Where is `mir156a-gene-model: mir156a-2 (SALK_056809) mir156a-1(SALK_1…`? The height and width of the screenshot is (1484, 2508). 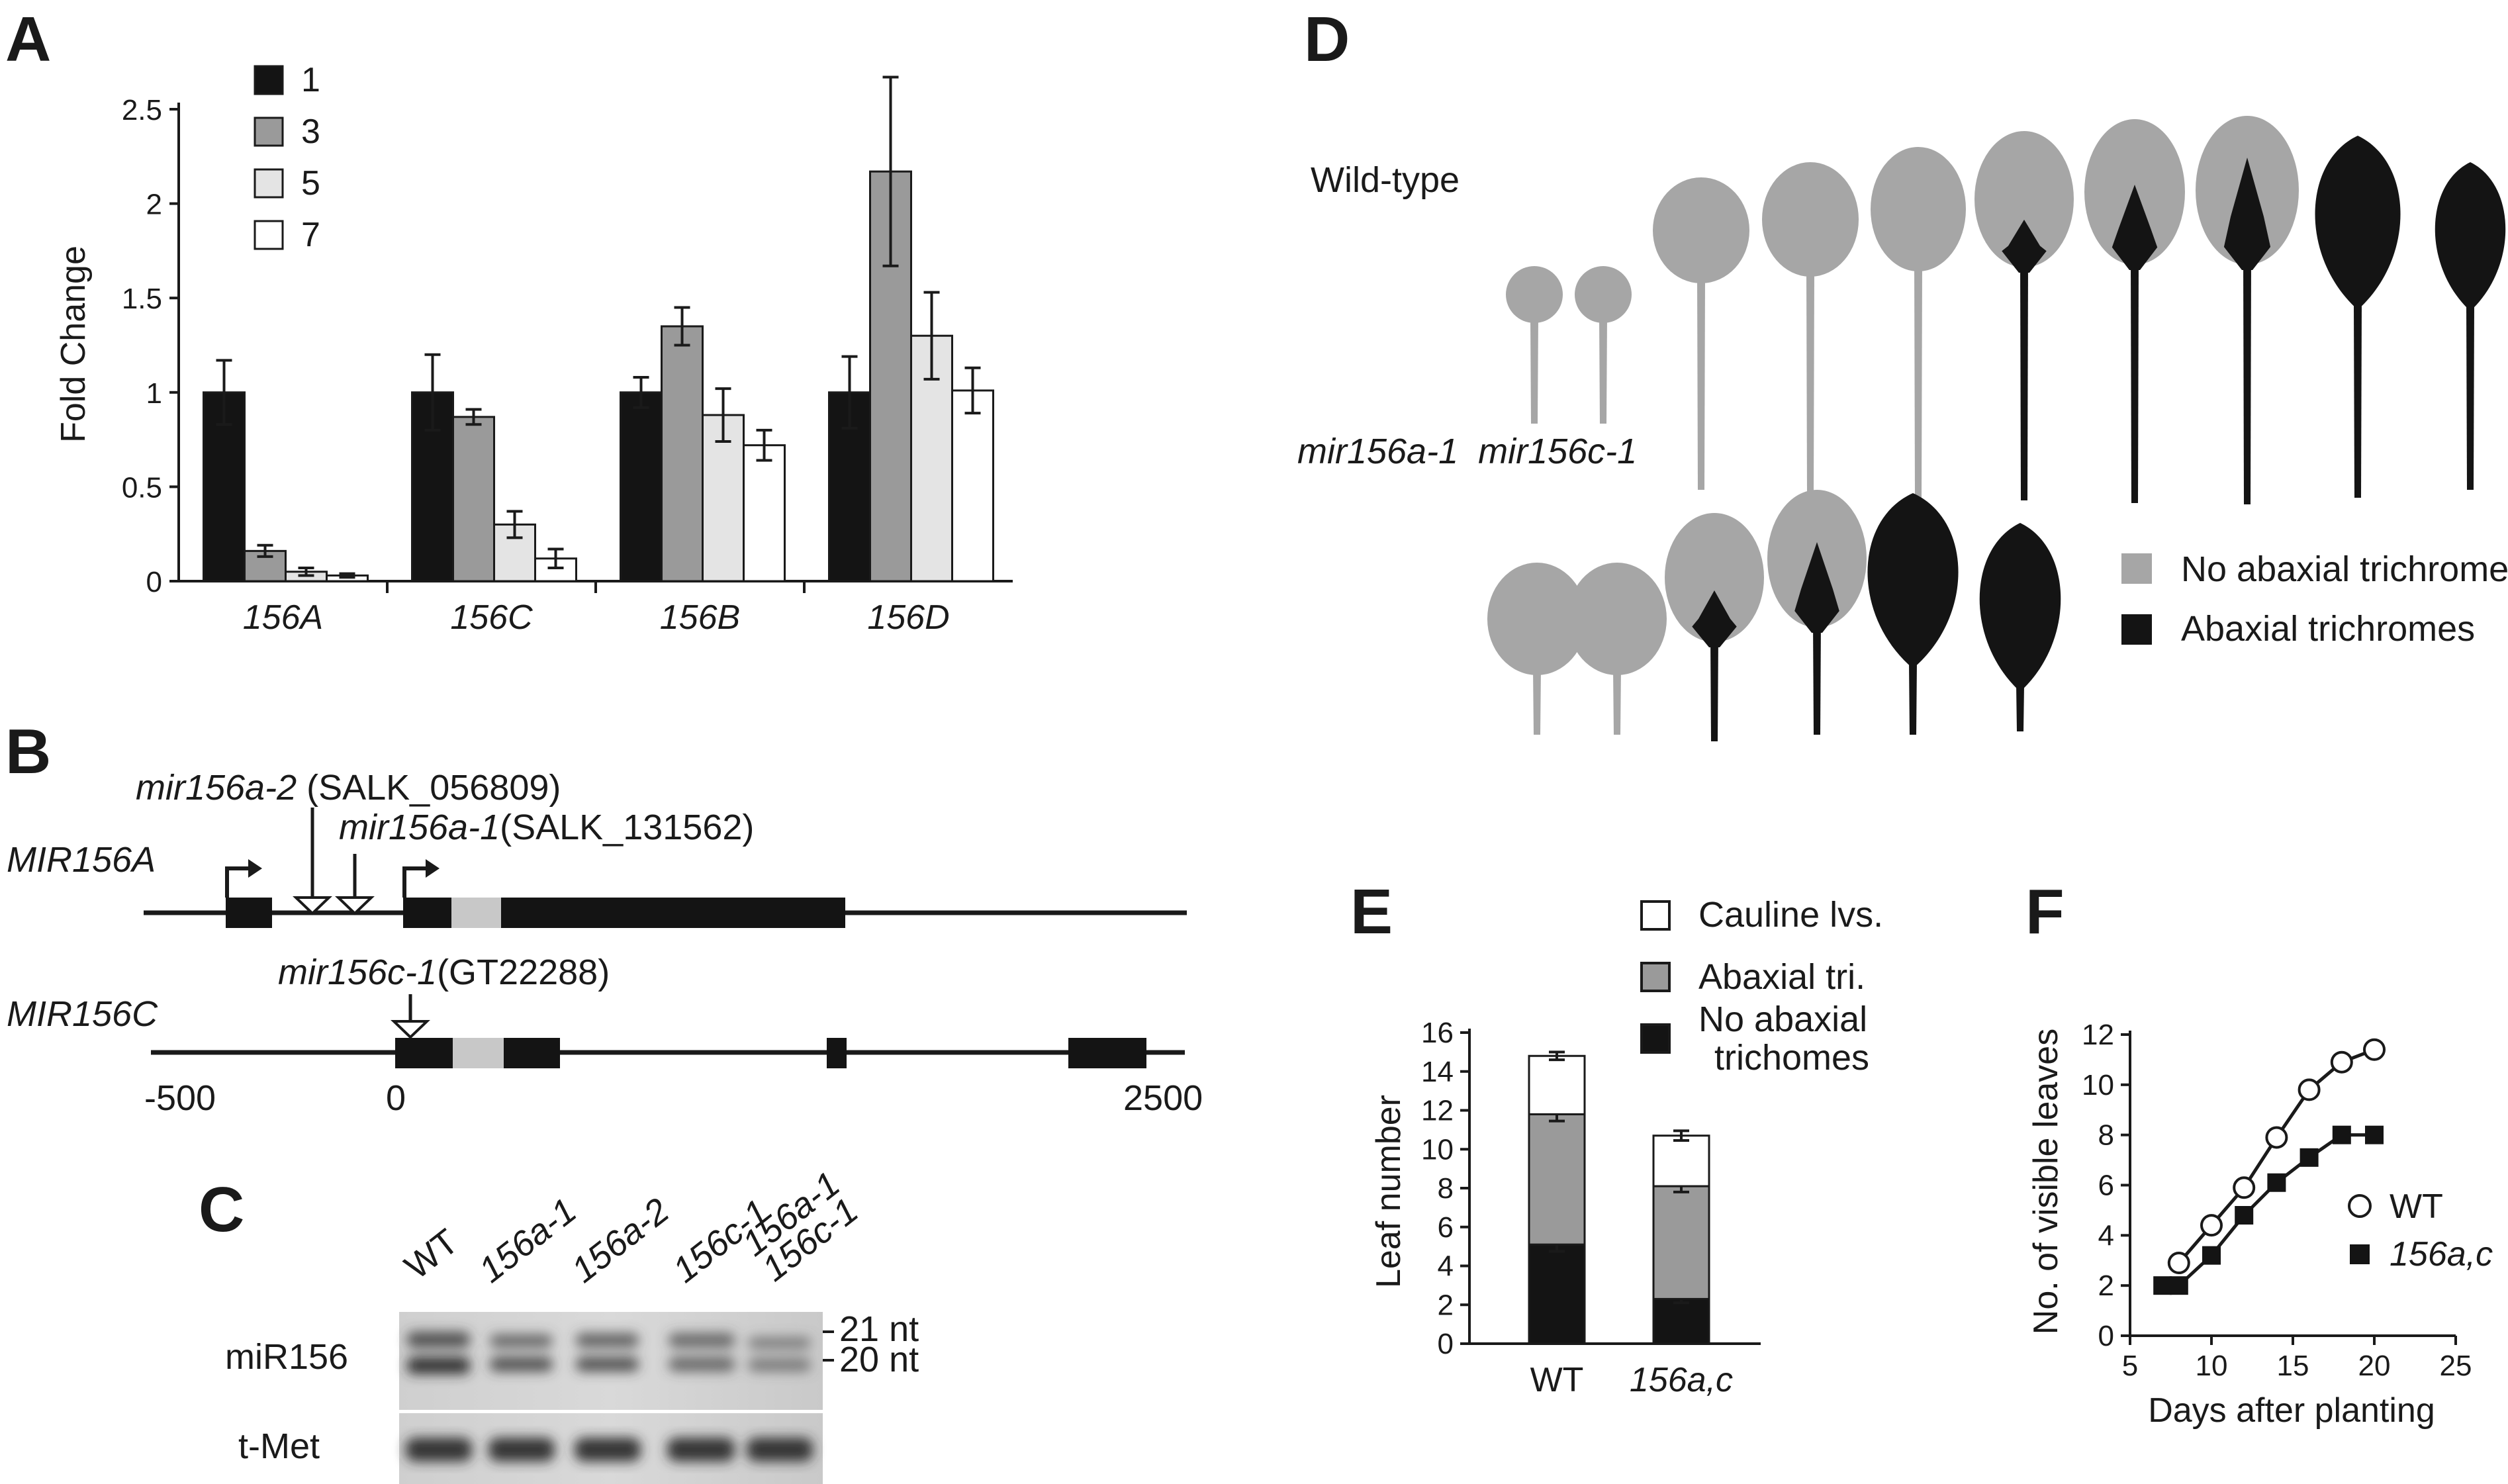 mir156a-gene-model: mir156a-2 (SALK_056809) mir156a-1(SALK_1… is located at coordinates (661, 848).